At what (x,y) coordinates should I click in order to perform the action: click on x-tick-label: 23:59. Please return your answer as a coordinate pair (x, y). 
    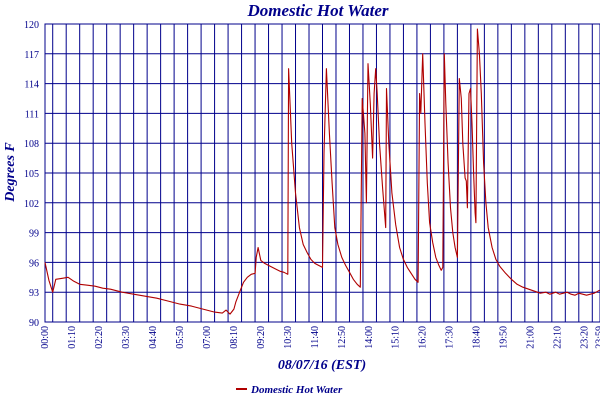
    Looking at the image, I should click on (597, 337).